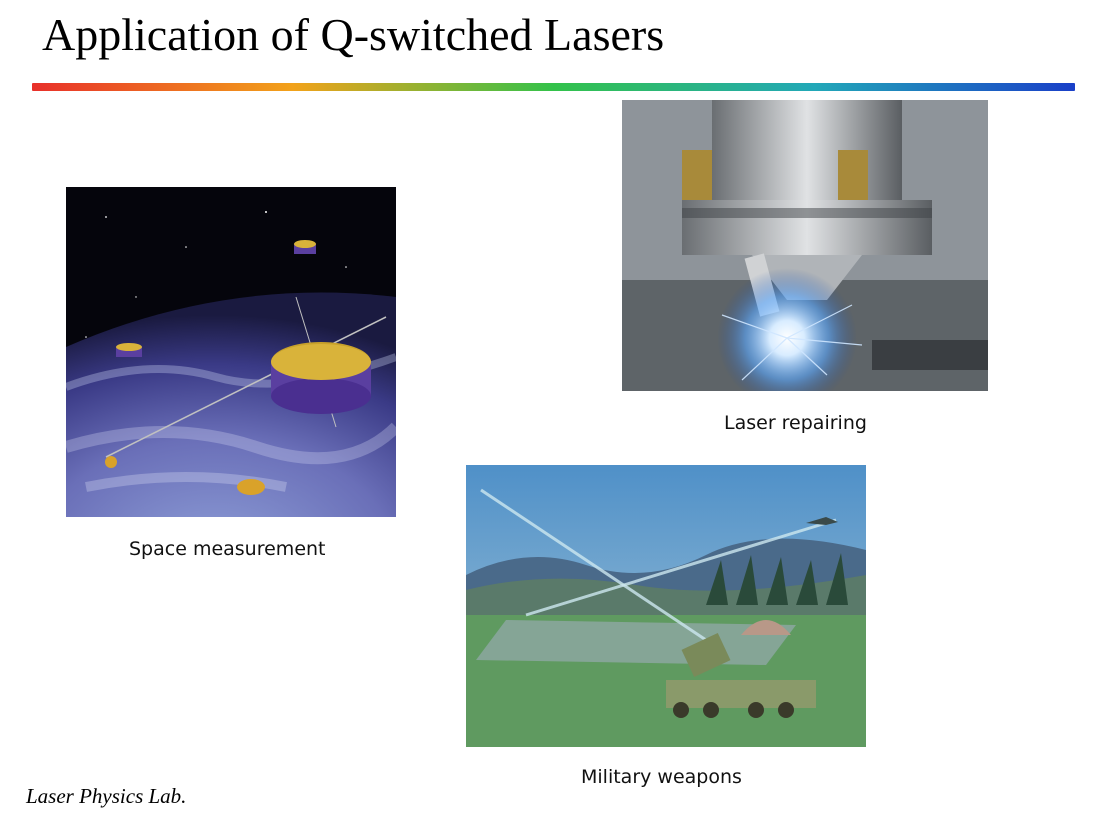 This screenshot has width=1106, height=828. I want to click on slide-title: Application of Q-switched Lasers, so click(353, 34).